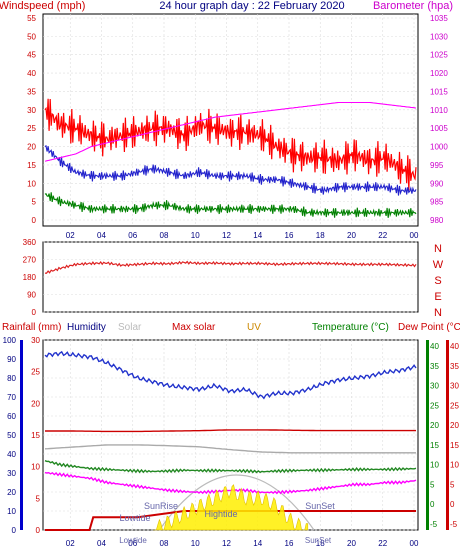 This screenshot has height=559, width=460. What do you see at coordinates (130, 327) in the screenshot?
I see `legend-entry: Solar` at bounding box center [130, 327].